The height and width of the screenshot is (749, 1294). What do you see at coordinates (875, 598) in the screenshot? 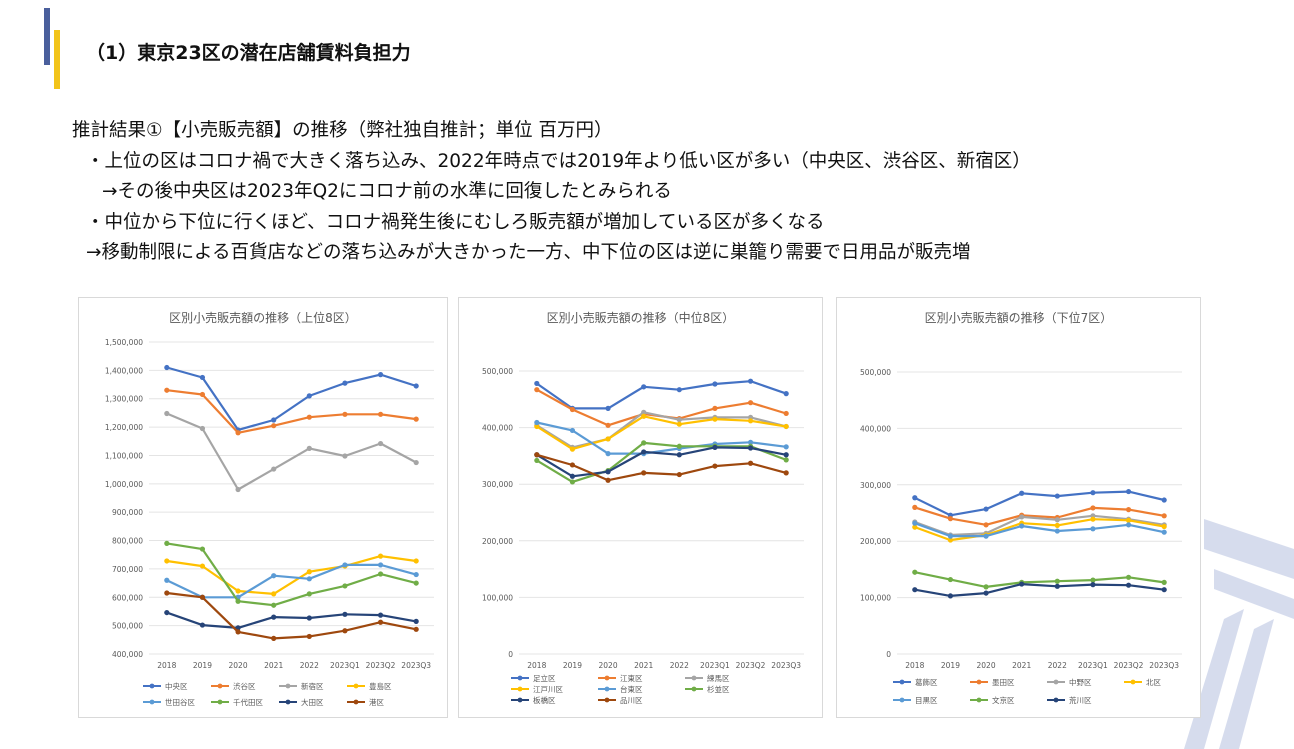
I see `y-tick-label: 100,000` at bounding box center [875, 598].